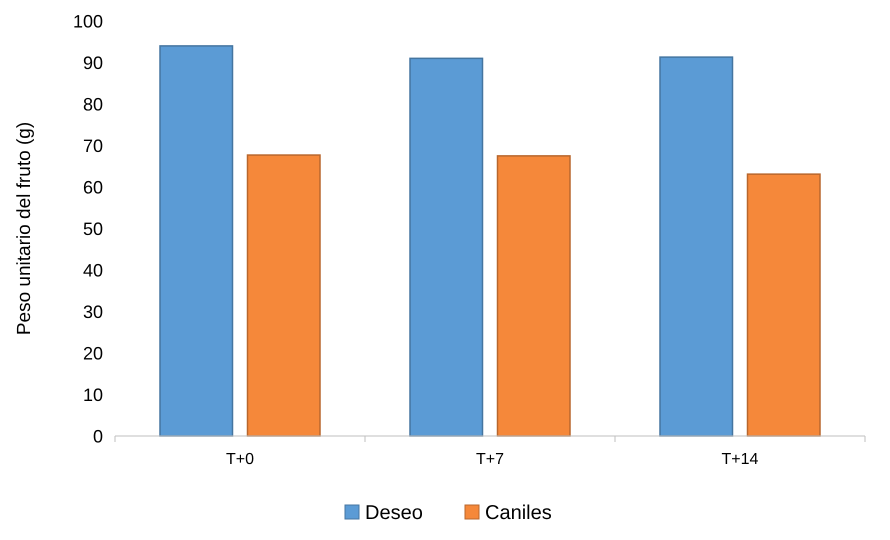 This screenshot has height=540, width=890. Describe the element at coordinates (92, 270) in the screenshot. I see `y-tick-label: 40` at that location.